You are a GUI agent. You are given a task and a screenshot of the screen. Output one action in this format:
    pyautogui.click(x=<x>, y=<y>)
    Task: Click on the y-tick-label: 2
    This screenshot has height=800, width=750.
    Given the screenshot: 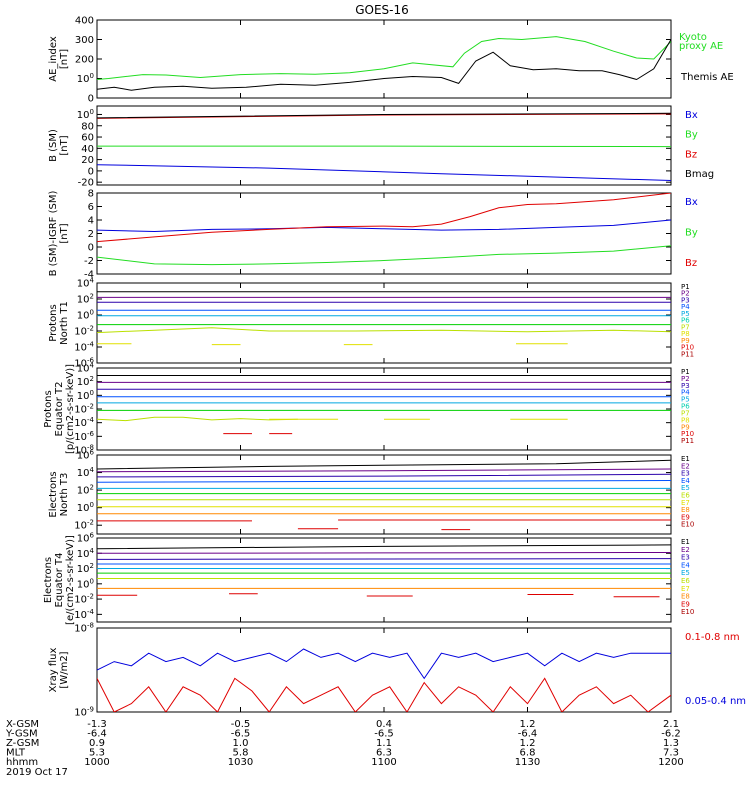 What is the action you would take?
    pyautogui.click(x=91, y=234)
    